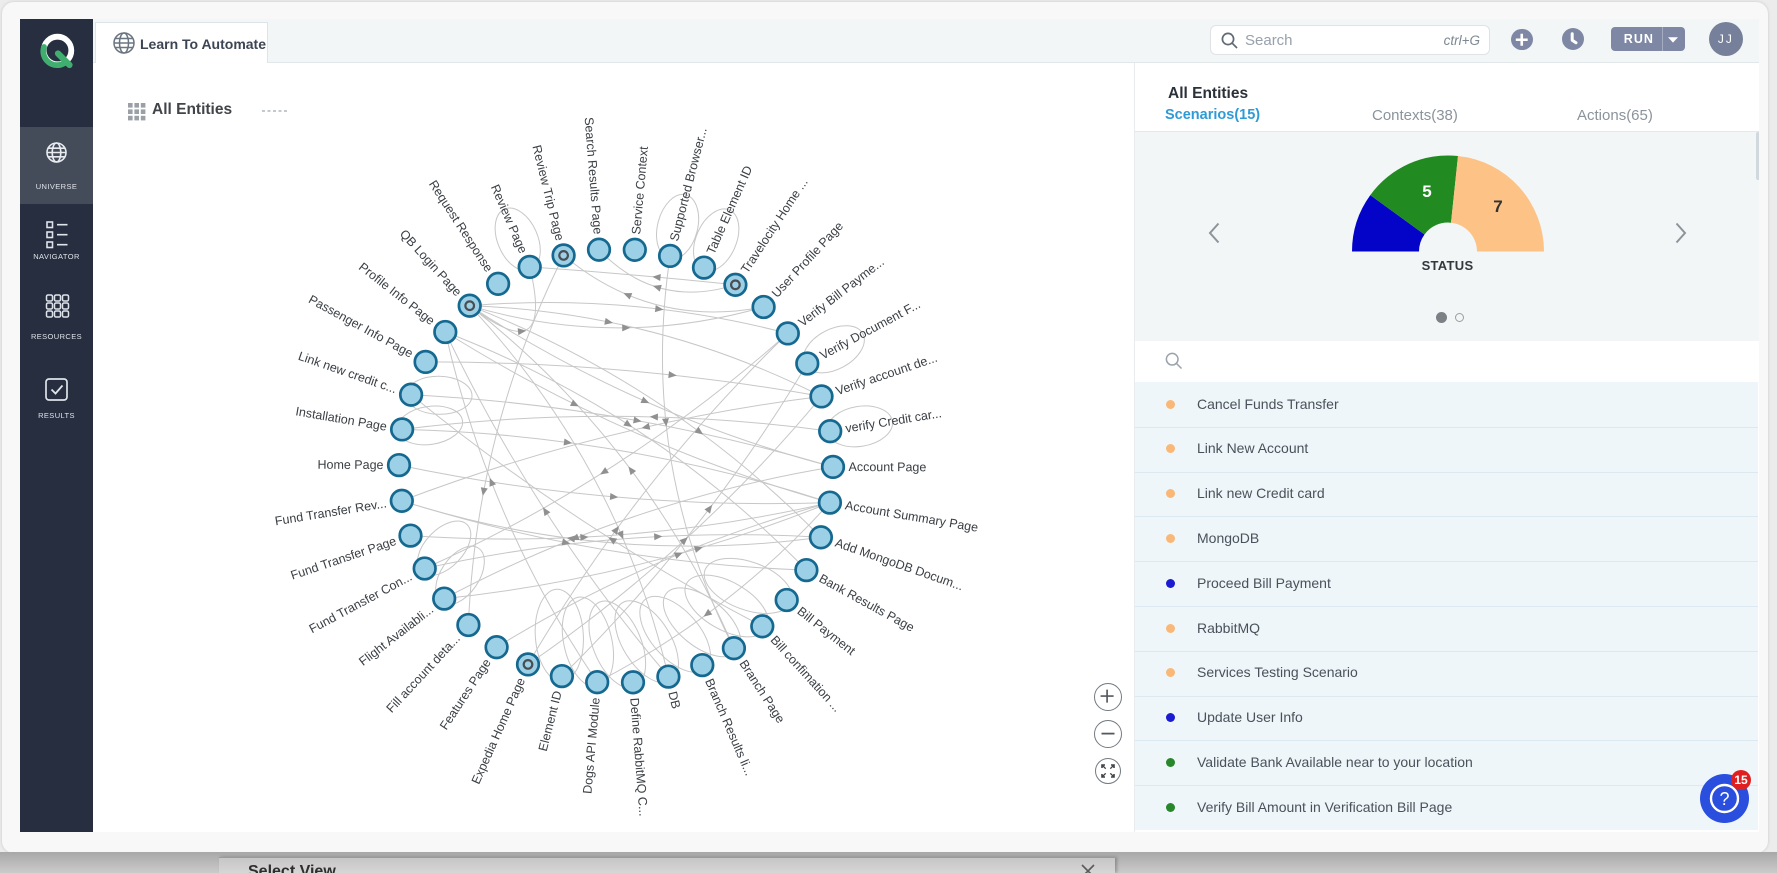 Image resolution: width=1777 pixels, height=873 pixels. I want to click on svg-text: Bill Payment, so click(827, 631).